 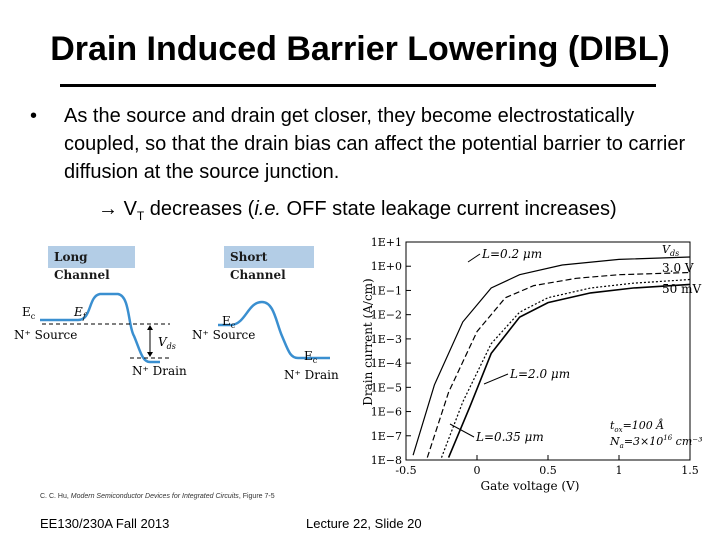 What do you see at coordinates (386, 266) in the screenshot?
I see `y-tick-label: 1E+0` at bounding box center [386, 266].